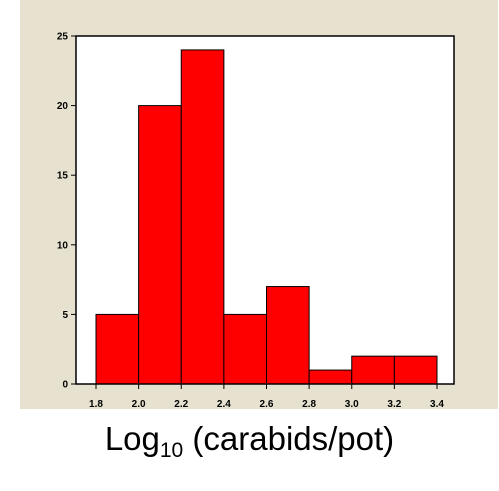  What do you see at coordinates (63, 37) in the screenshot?
I see `y-tick-label-5: 25` at bounding box center [63, 37].